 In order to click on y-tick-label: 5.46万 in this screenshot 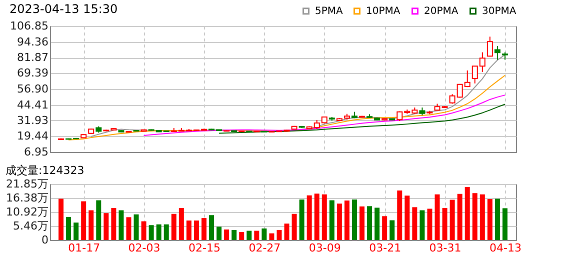, I will do `click(30, 226)`.